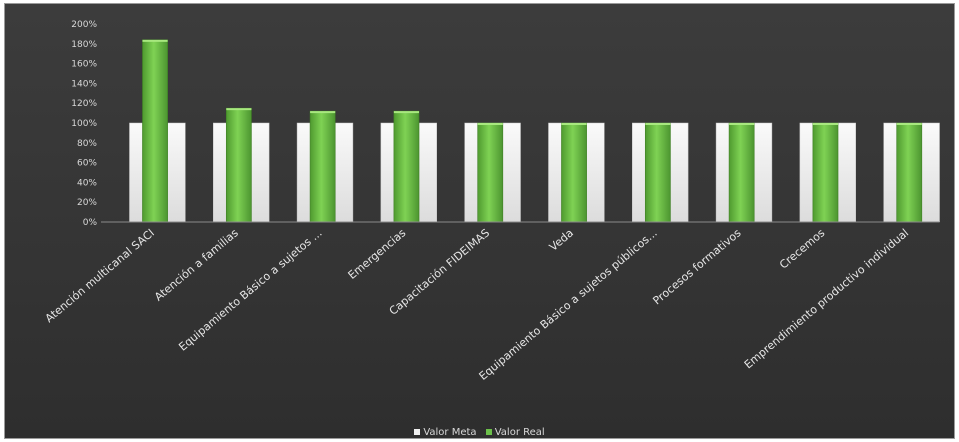 The height and width of the screenshot is (442, 959). Describe the element at coordinates (561, 239) in the screenshot. I see `x-tick-label: Veda` at that location.